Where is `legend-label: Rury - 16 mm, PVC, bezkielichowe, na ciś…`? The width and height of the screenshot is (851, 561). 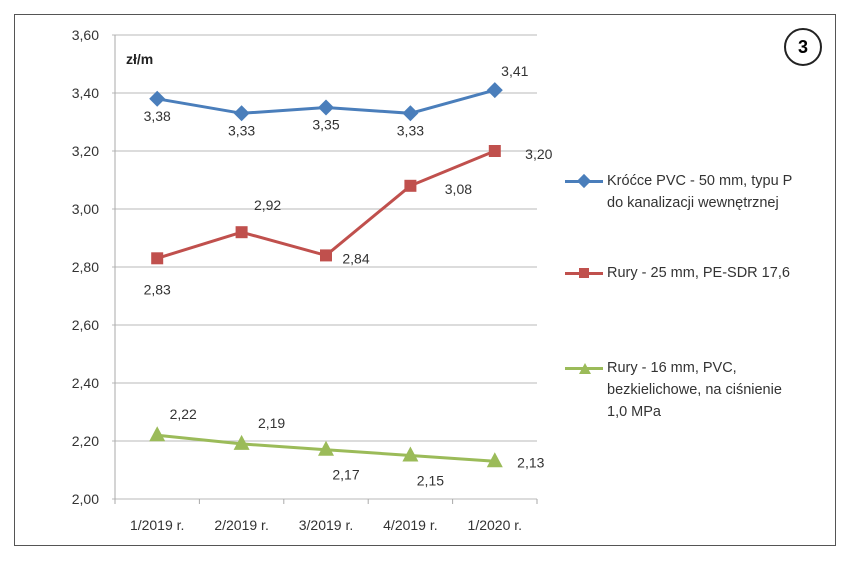
legend-label: Rury - 16 mm, PVC, bezkielichowe, na ciś… is located at coordinates (694, 390).